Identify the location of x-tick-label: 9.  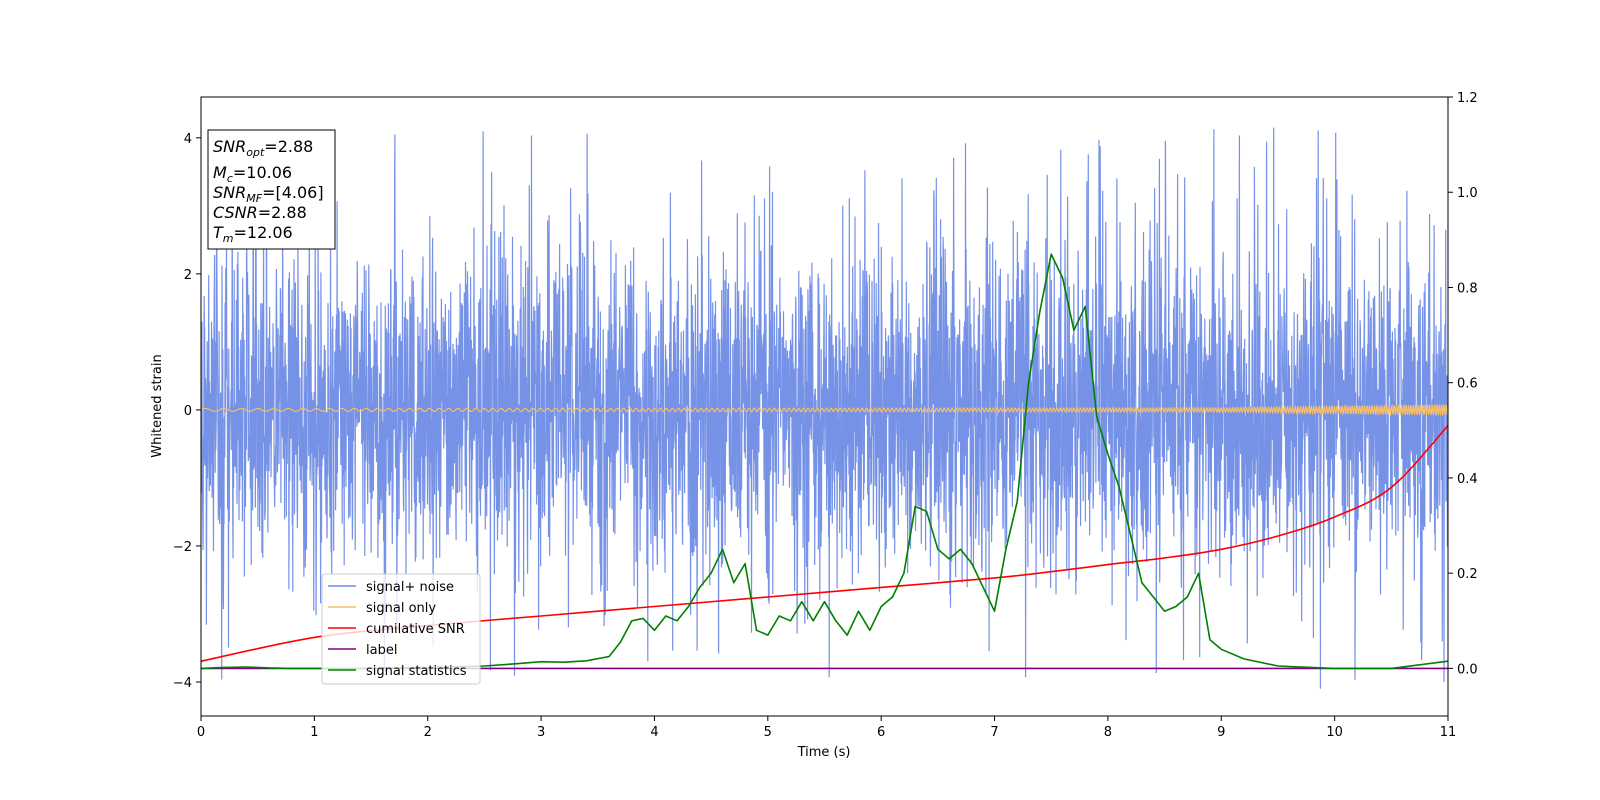
(1221, 732).